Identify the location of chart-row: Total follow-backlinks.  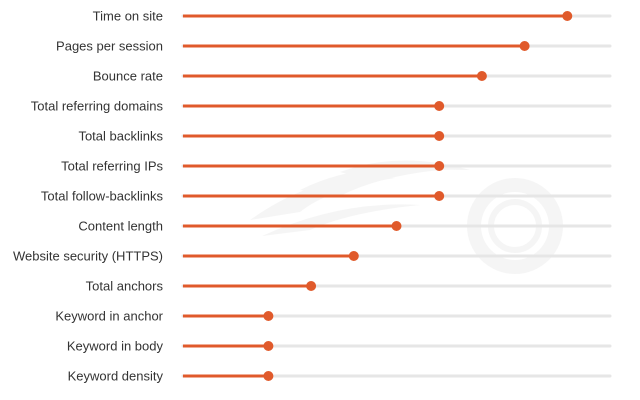
(326, 196).